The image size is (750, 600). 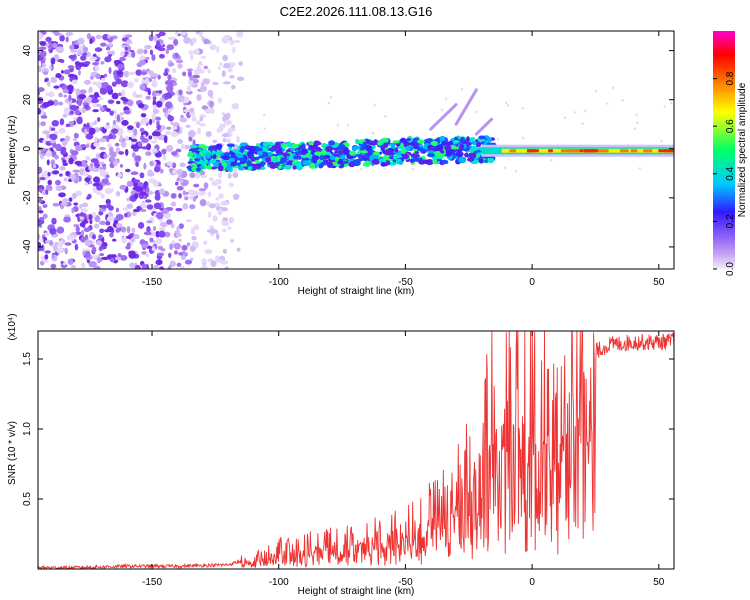 What do you see at coordinates (279, 282) in the screenshot?
I see `spectrogram-x-tick-label: -100` at bounding box center [279, 282].